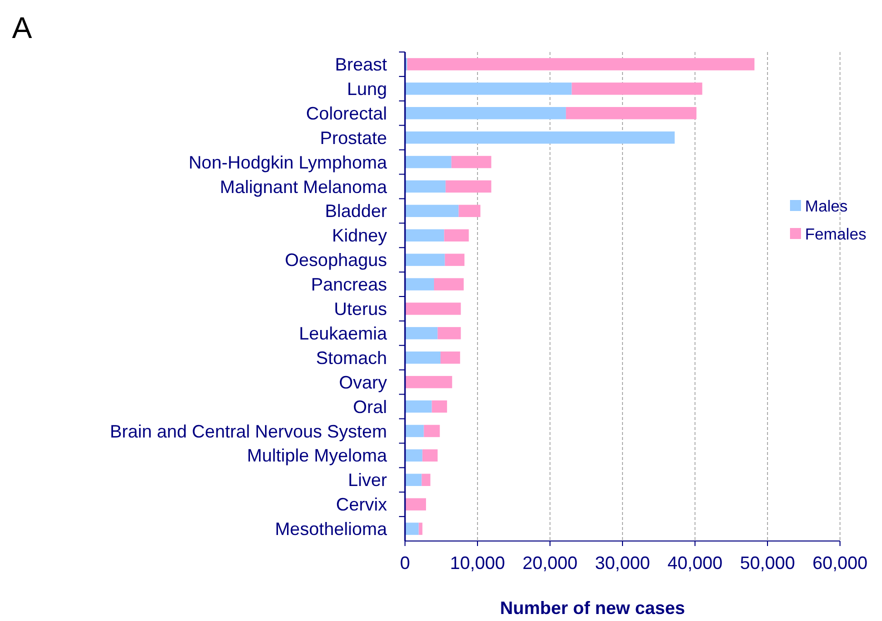 The width and height of the screenshot is (882, 621). What do you see at coordinates (826, 207) in the screenshot?
I see `legend-label: Males` at bounding box center [826, 207].